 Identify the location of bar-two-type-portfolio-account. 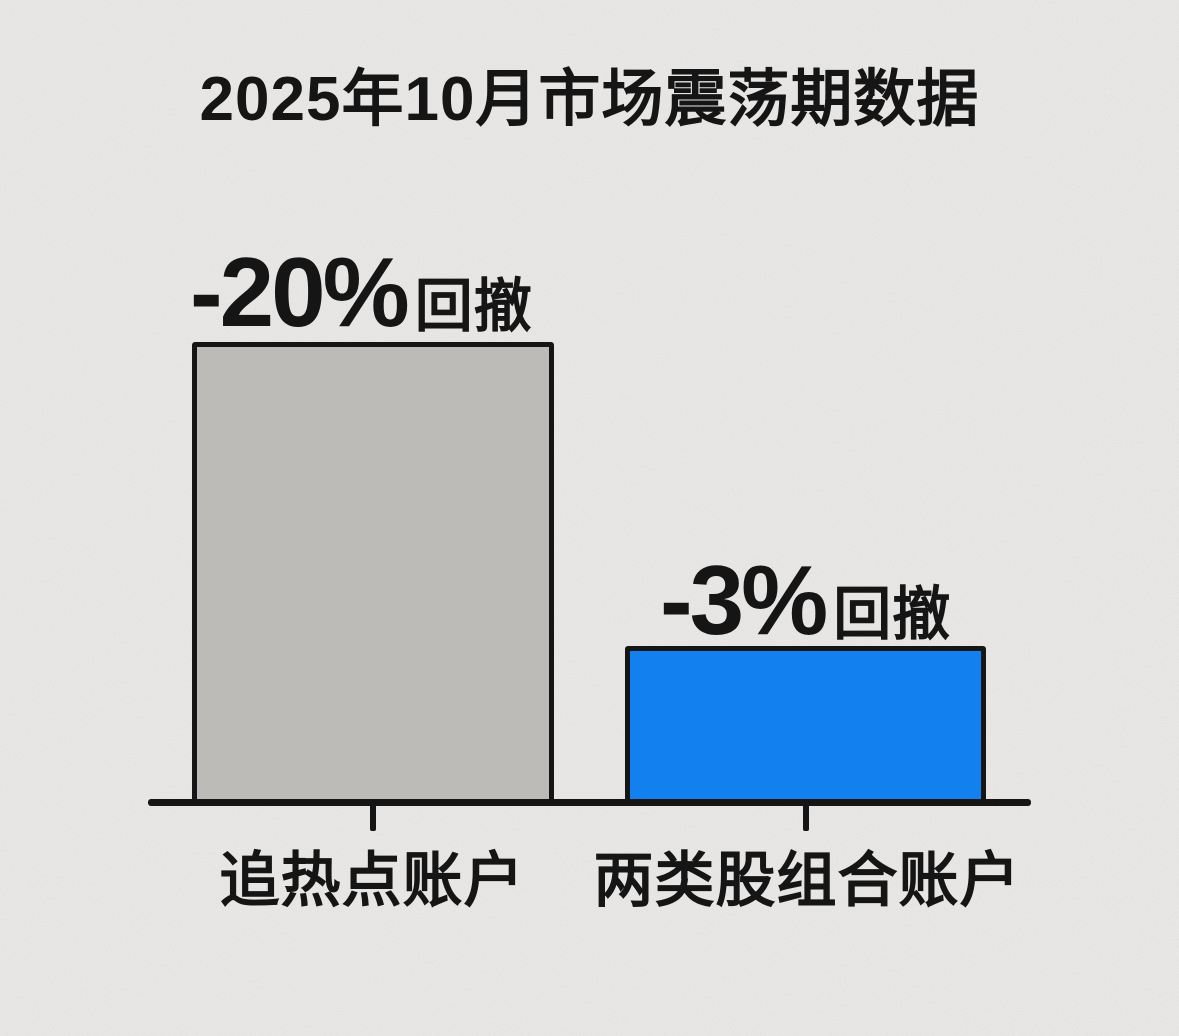
(805, 725).